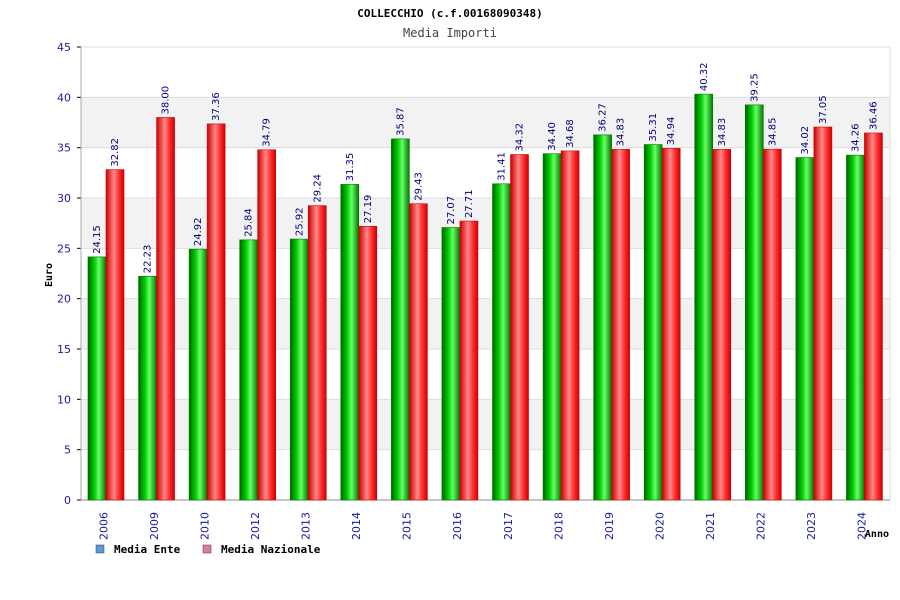 The image size is (900, 600). Describe the element at coordinates (266, 325) in the screenshot. I see `bar-media-nazionale-2012` at that location.